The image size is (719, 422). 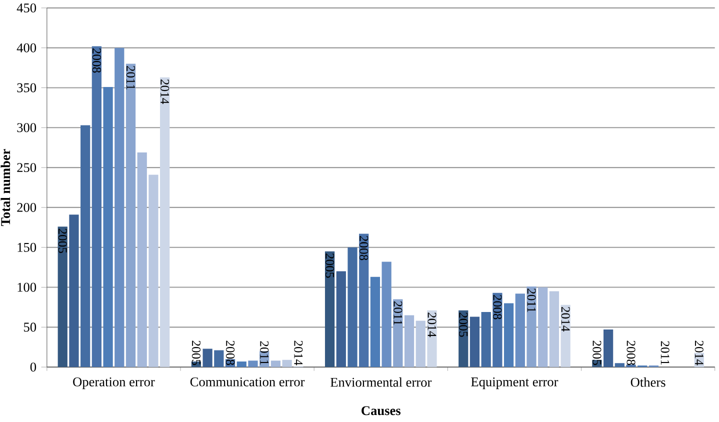 What do you see at coordinates (247, 381) in the screenshot?
I see `x-tick-label: Communication error` at bounding box center [247, 381].